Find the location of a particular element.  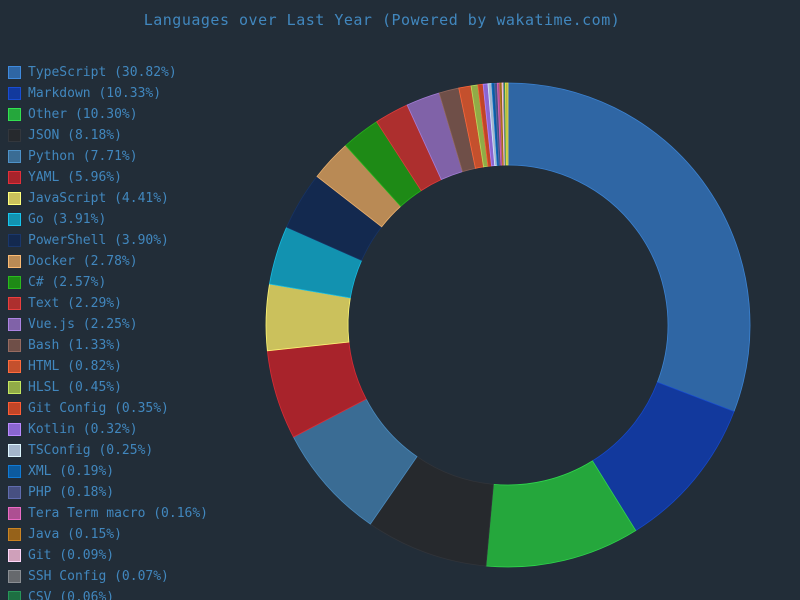

legend-label: HTML (0.82%) is located at coordinates (75, 366).